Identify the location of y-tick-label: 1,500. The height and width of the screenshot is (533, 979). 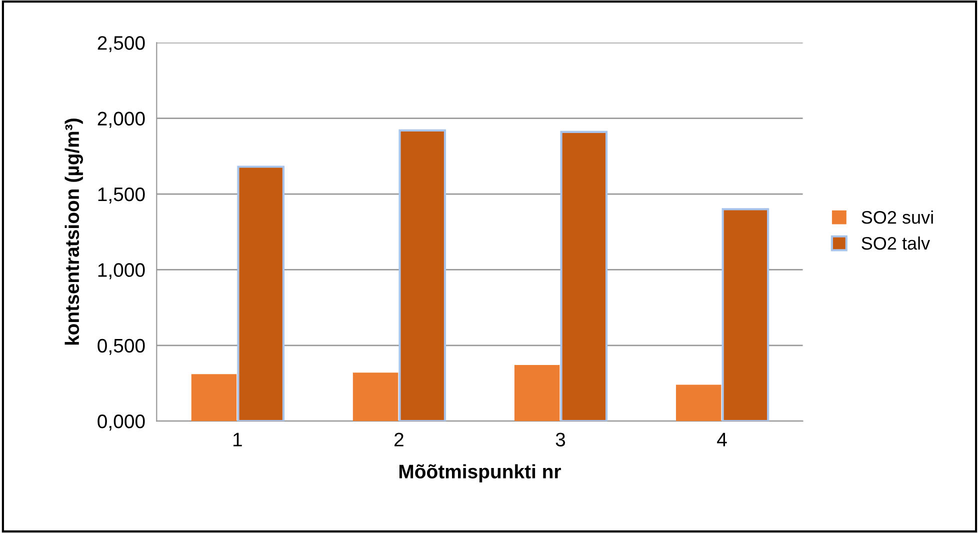
(121, 195).